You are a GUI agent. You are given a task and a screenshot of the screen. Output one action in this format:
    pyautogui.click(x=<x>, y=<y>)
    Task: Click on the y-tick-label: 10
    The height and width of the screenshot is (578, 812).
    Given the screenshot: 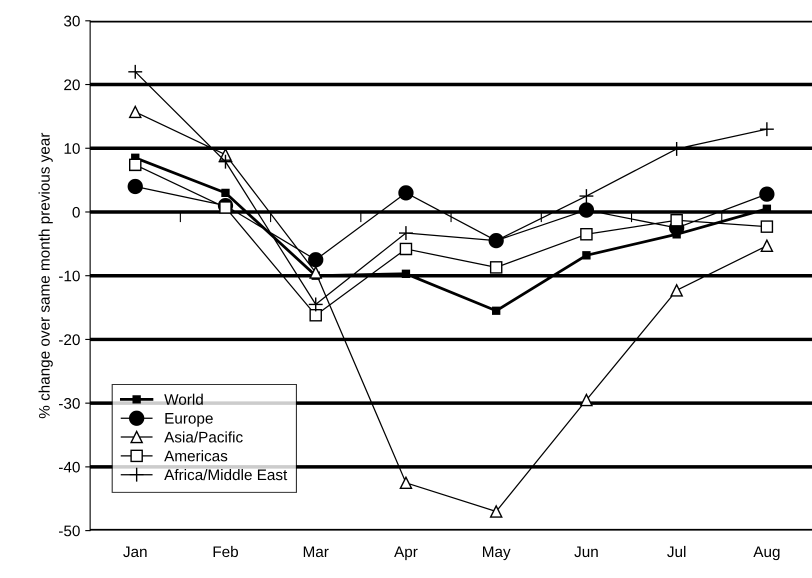 What is the action you would take?
    pyautogui.click(x=72, y=148)
    